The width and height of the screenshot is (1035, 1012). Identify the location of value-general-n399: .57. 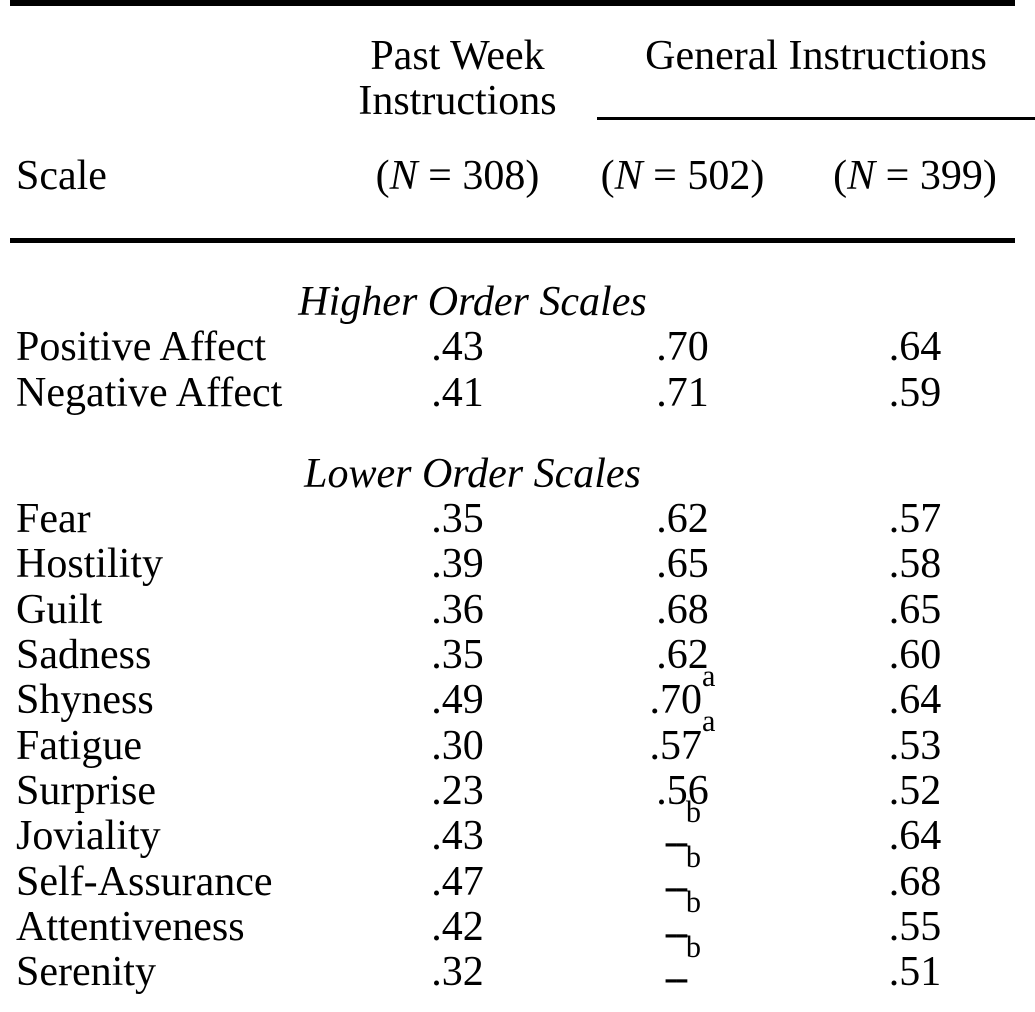
(915, 519).